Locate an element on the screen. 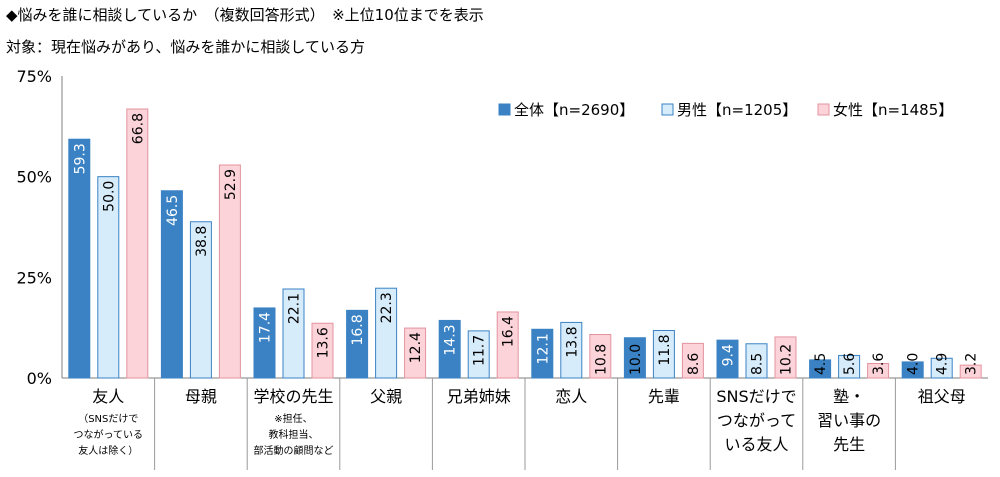 Image resolution: width=1000 pixels, height=477 pixels. y-tick-label: 75% is located at coordinates (34, 76).